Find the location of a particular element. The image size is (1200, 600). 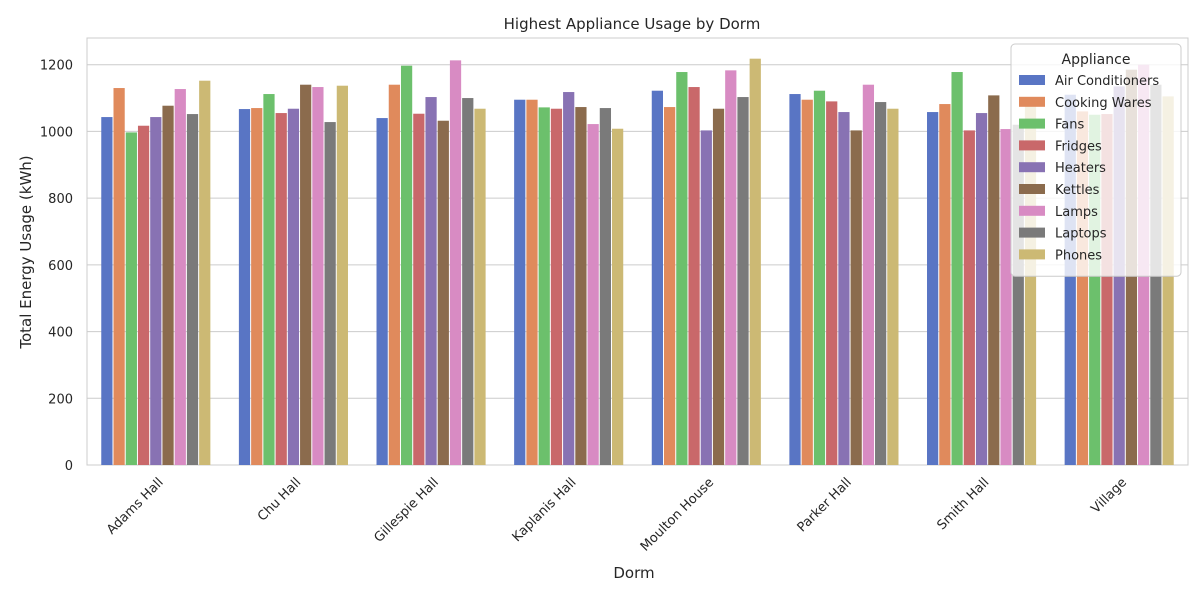

y-axis-ticks: 0 200 400 600 800 1000 1200 is located at coordinates (56, 266).